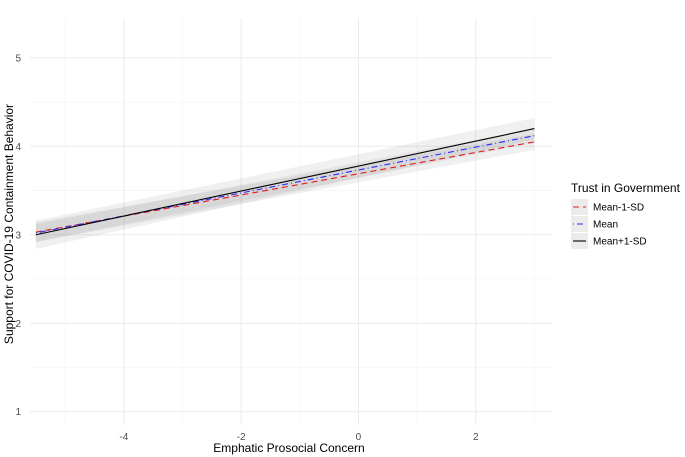  What do you see at coordinates (18, 147) in the screenshot?
I see `y-tick-label: 4` at bounding box center [18, 147].